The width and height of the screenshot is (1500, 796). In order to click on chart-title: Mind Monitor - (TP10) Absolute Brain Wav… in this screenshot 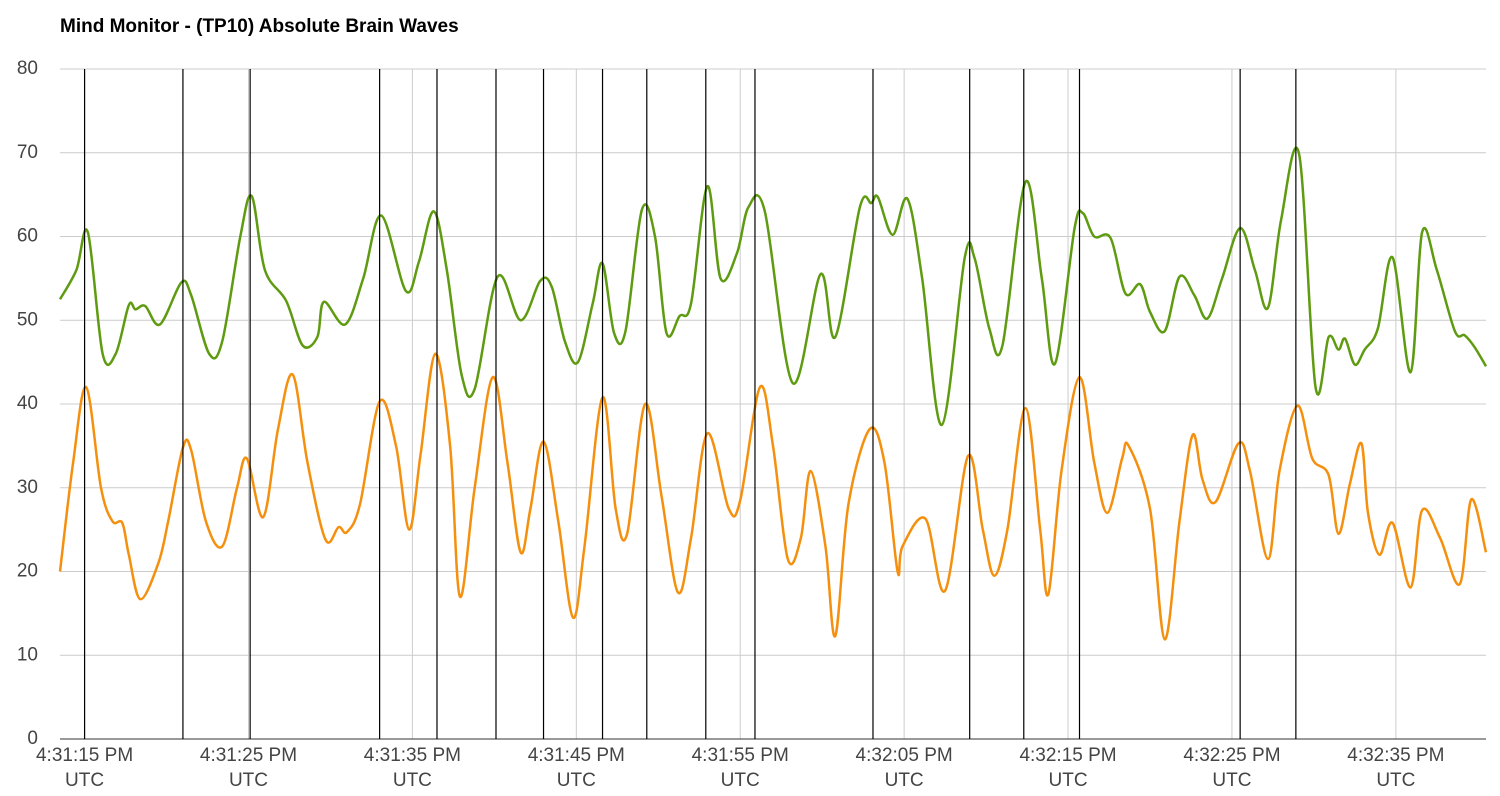, I will do `click(259, 26)`.